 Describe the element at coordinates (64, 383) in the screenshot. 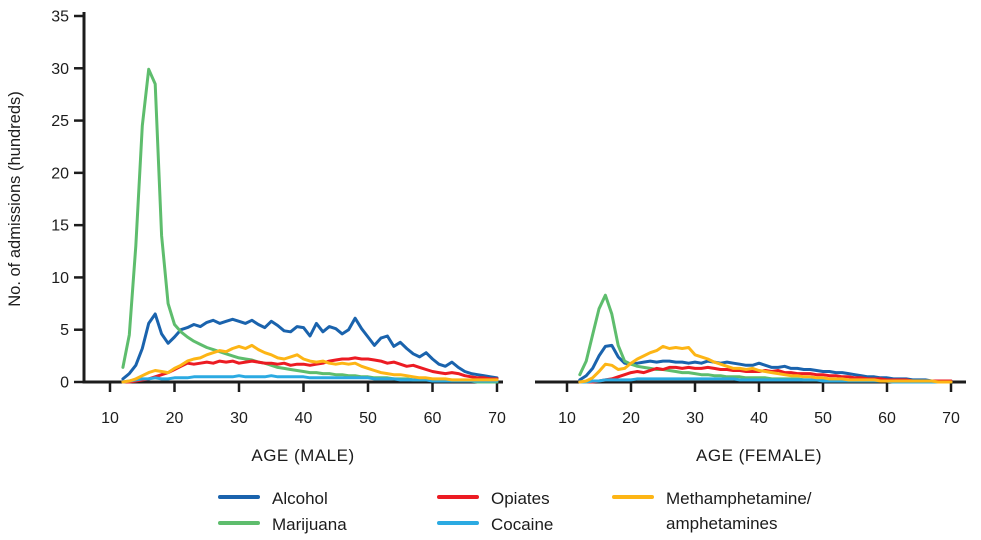

I see `y-tick-label: 0` at that location.